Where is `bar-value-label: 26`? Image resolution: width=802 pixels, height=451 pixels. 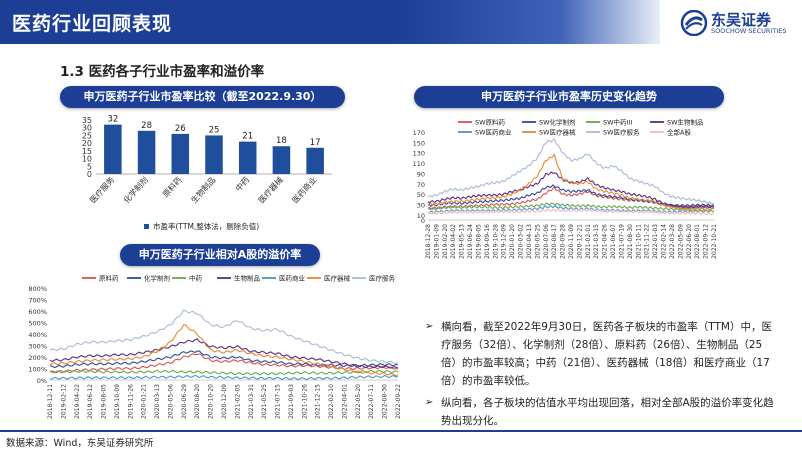
bar-value-label: 26 is located at coordinates (180, 129).